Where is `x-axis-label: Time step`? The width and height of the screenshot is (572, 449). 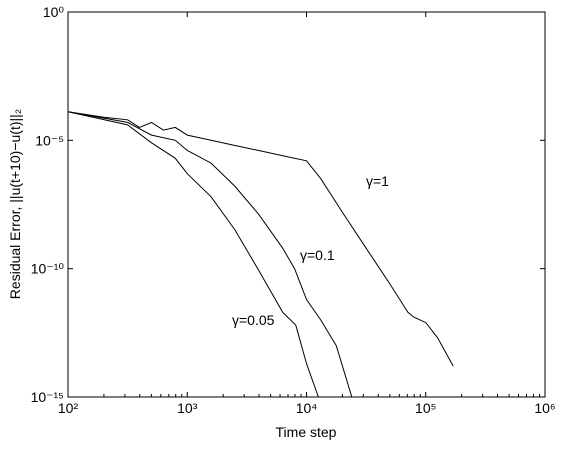 x-axis-label: Time step is located at coordinates (306, 432).